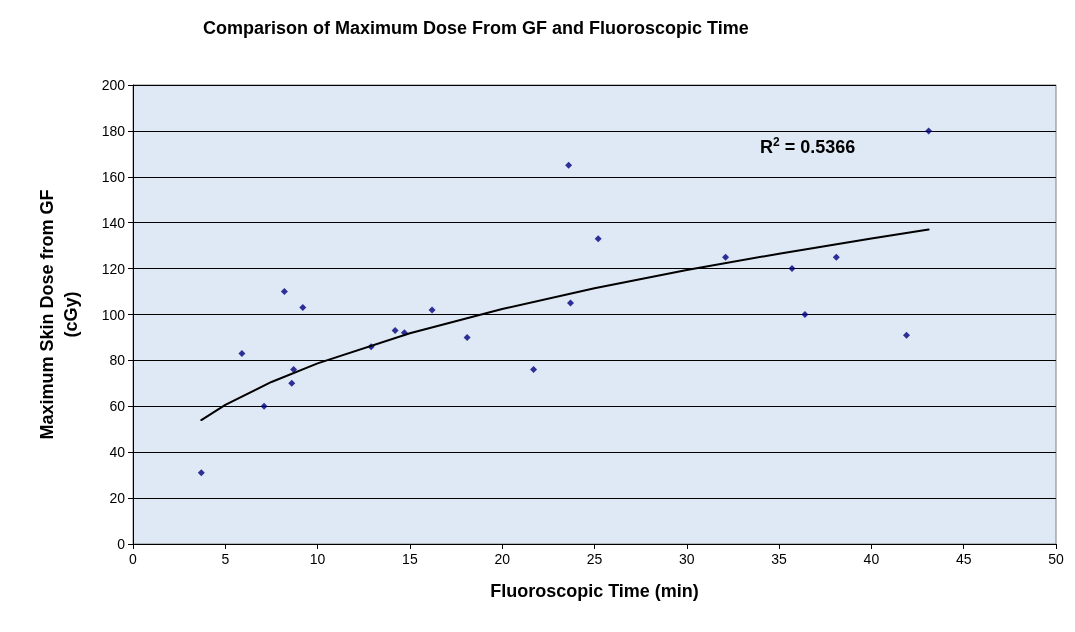  I want to click on y-tick-label: 120, so click(113, 268).